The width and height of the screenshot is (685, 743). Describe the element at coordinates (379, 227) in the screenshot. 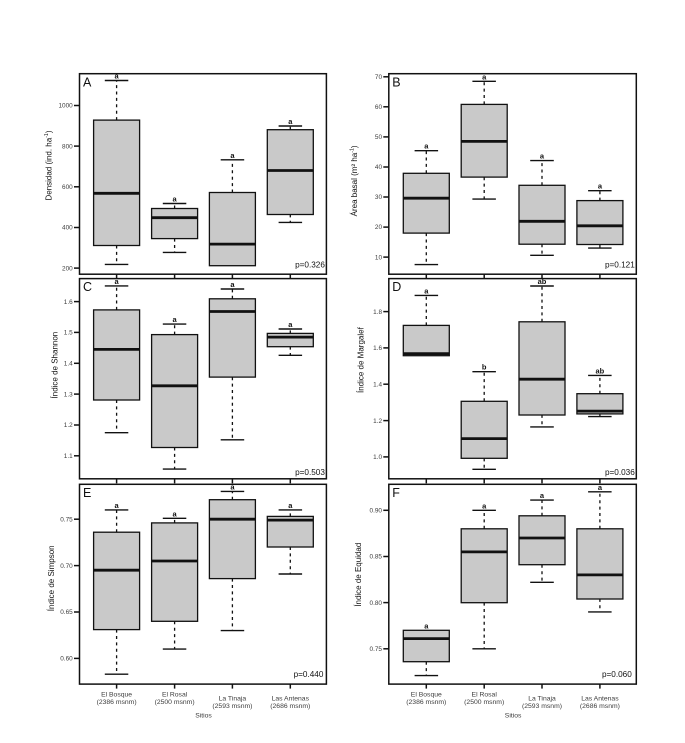

I see `svg-text: 20` at that location.